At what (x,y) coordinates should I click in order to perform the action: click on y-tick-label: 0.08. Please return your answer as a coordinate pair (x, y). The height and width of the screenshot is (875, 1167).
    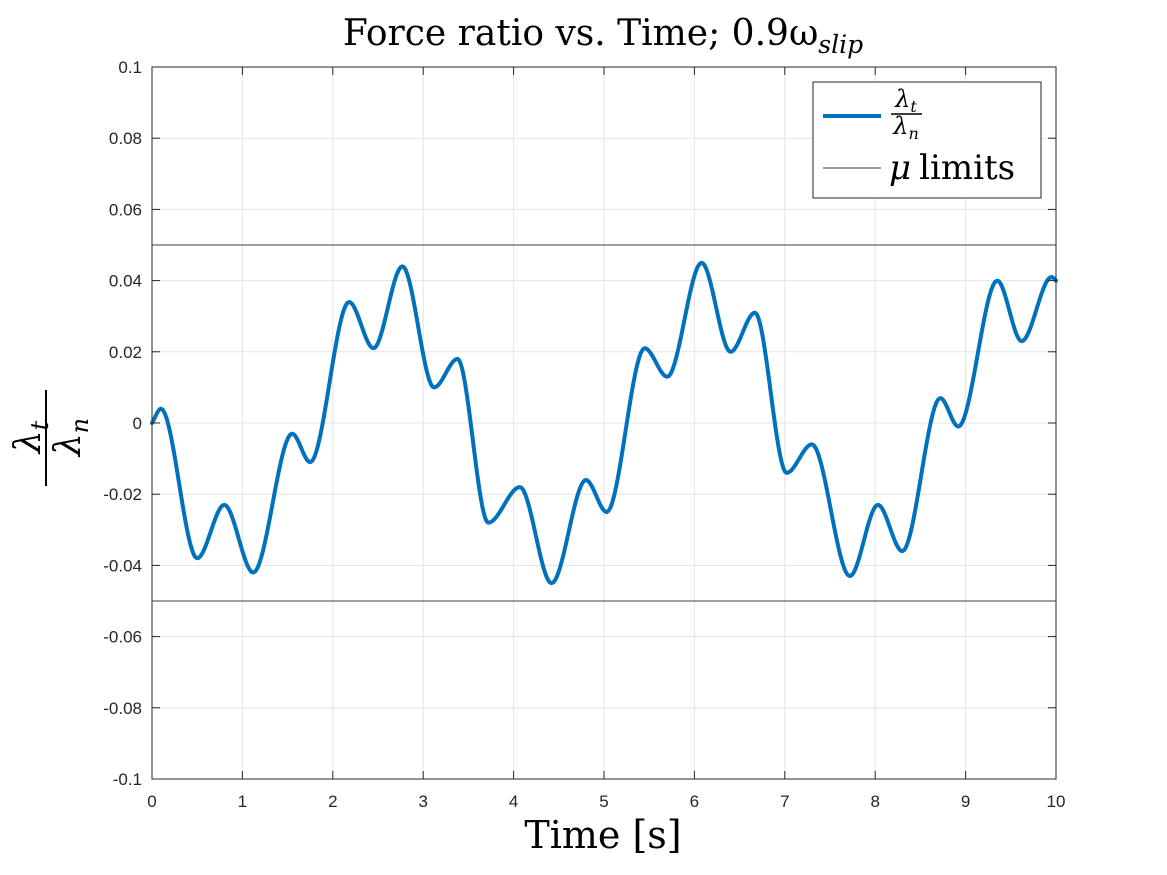
    Looking at the image, I should click on (125, 138).